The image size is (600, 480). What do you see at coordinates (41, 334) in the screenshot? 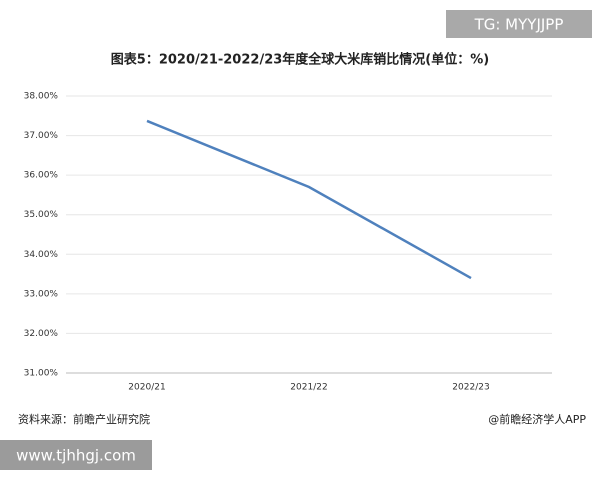
I see `y-tick-label: 32.00%` at bounding box center [41, 334].